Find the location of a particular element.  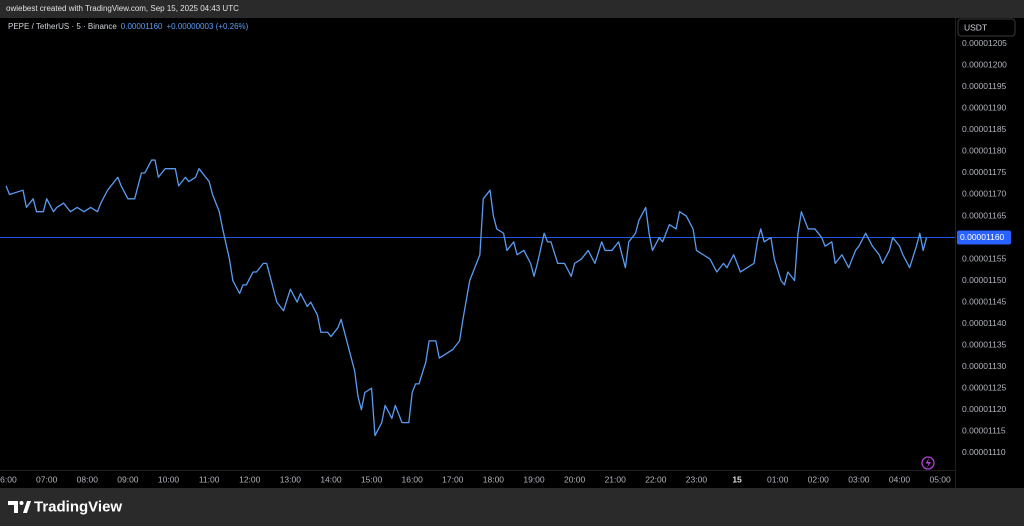

y-tick-label: 0.00001195 is located at coordinates (984, 86).